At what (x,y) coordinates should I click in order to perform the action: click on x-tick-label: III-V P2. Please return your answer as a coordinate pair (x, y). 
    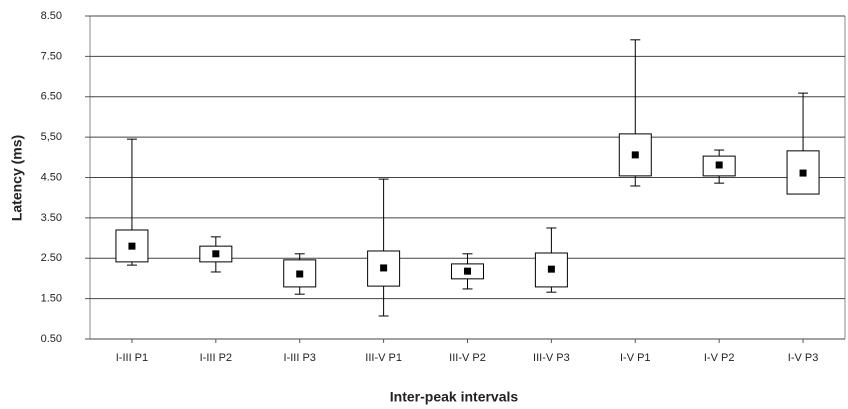
    Looking at the image, I should click on (467, 358).